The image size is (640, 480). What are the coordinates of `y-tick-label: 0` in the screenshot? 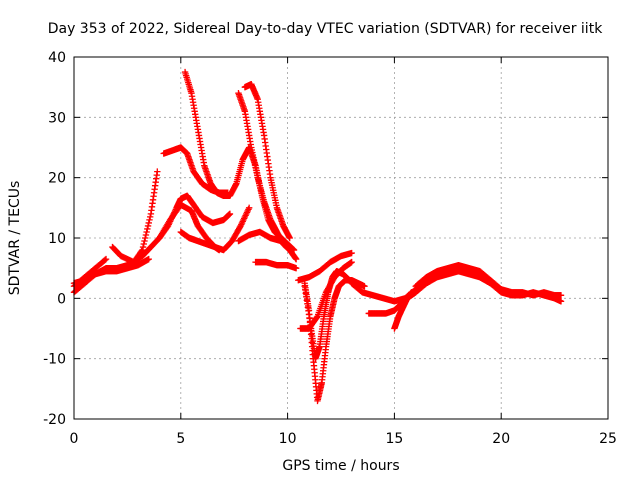 It's located at (61, 299).